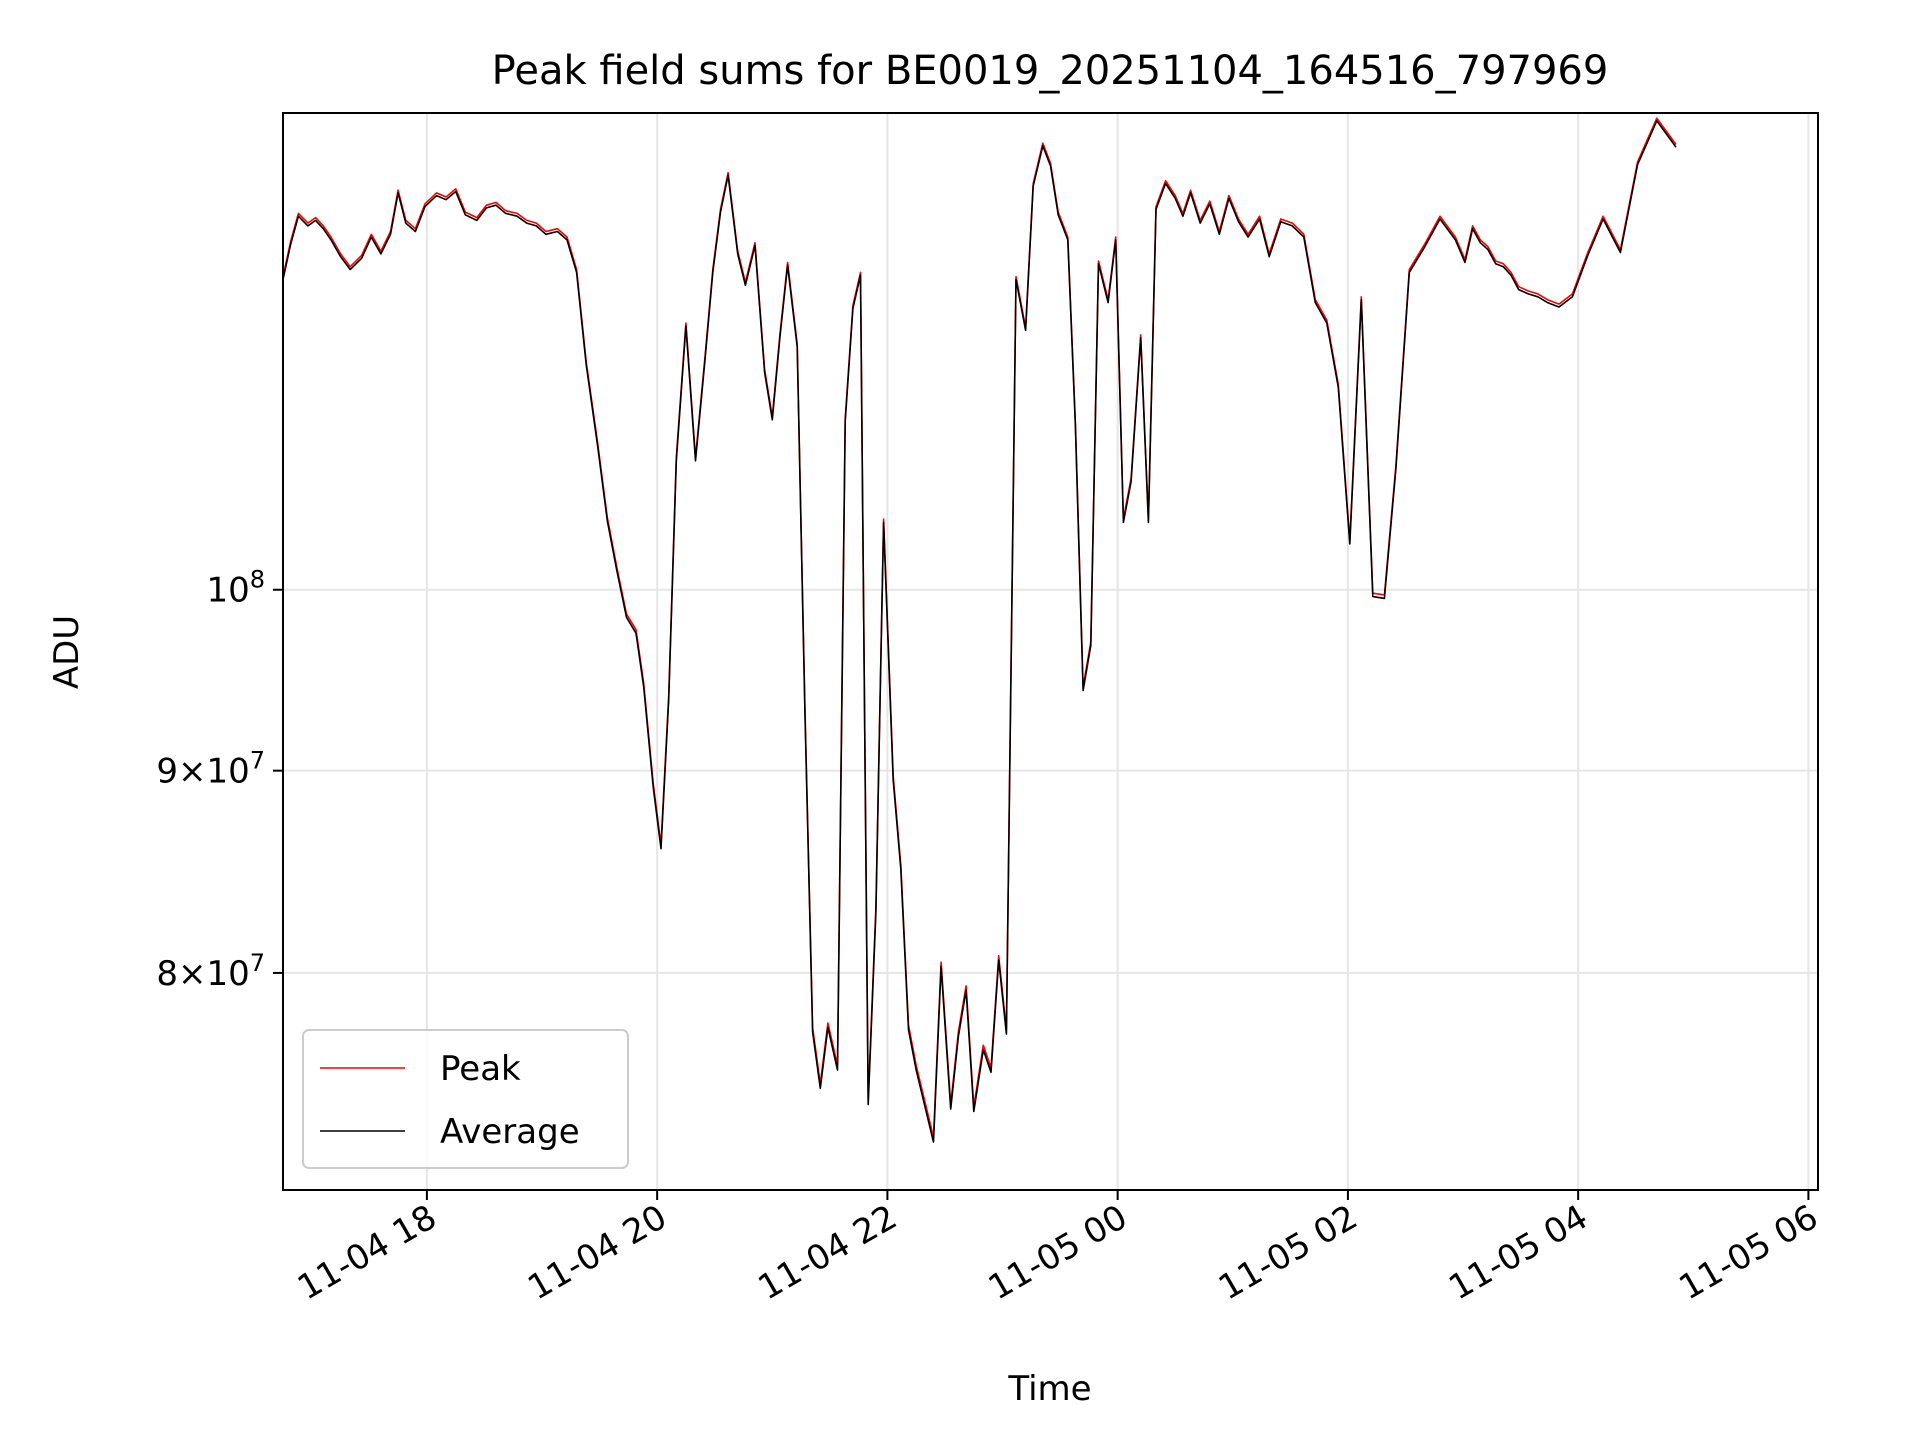 The width and height of the screenshot is (1920, 1440). I want to click on legend: Peak Average, so click(465, 1099).